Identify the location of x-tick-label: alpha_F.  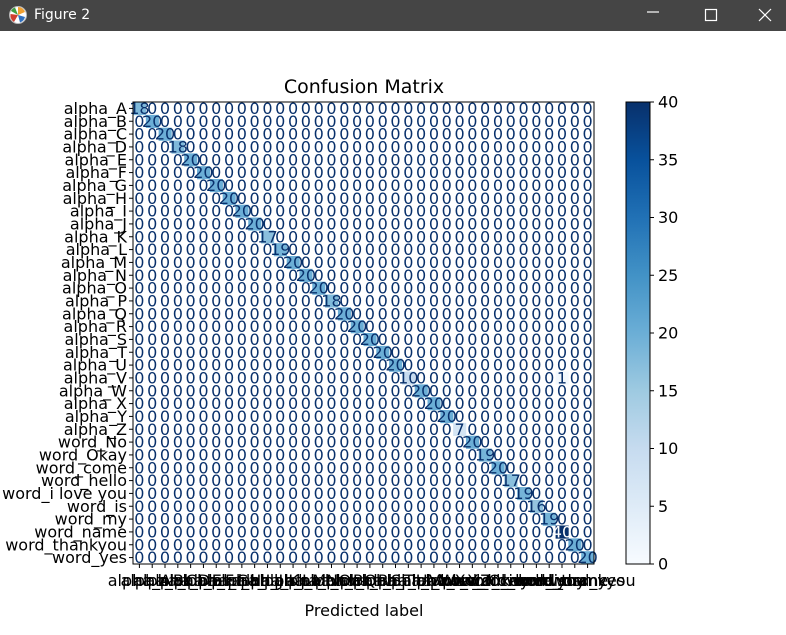
(204, 581).